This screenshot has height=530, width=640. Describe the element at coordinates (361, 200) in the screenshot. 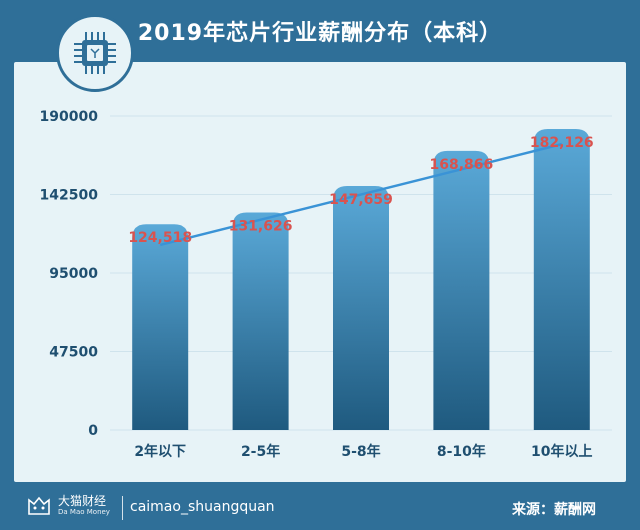

I see `data-label: 147,659` at that location.